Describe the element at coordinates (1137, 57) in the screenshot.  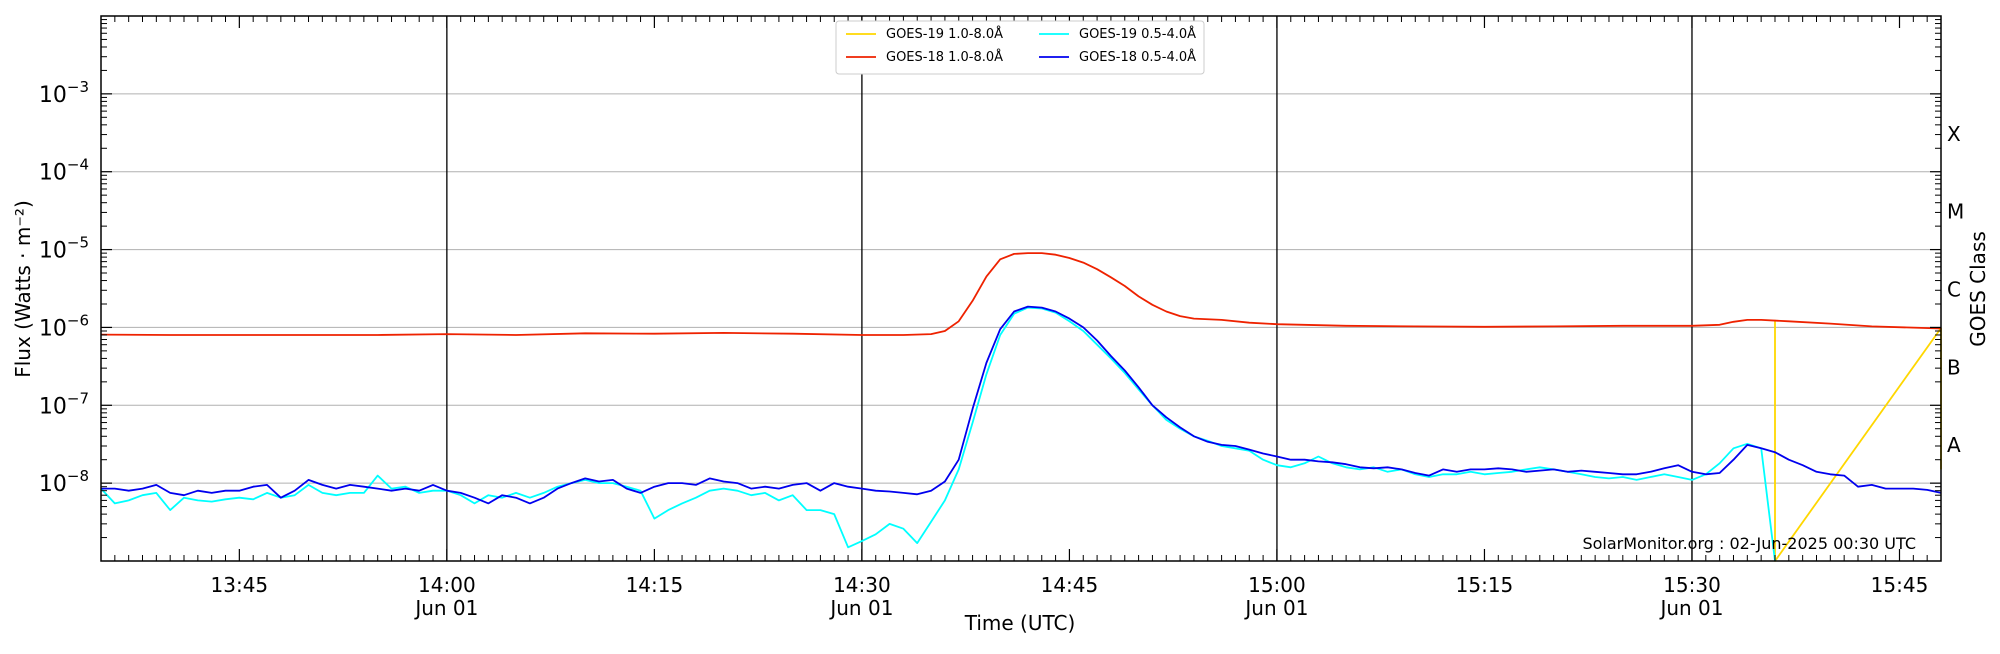
I see `legend-label: GOES-18 0.5-4.0Å` at that location.